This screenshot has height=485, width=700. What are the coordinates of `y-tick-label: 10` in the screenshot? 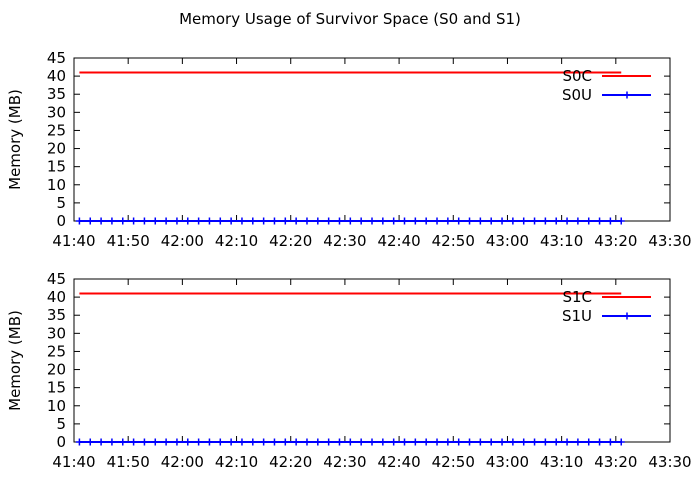 It's located at (56, 406).